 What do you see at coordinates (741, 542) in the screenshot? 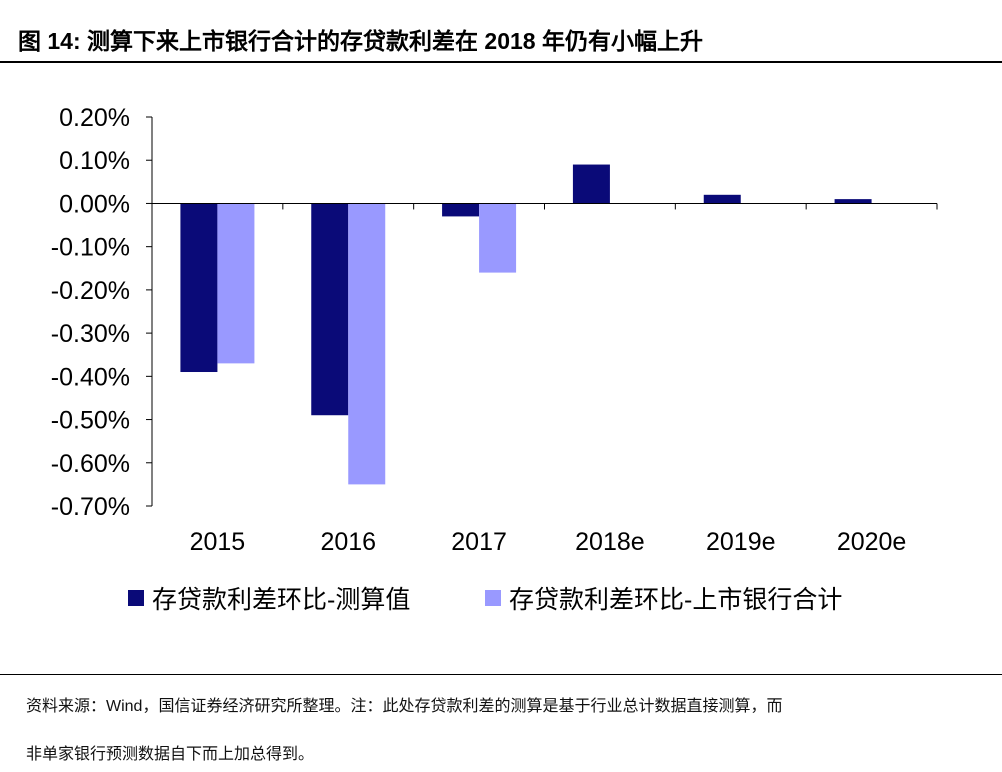
I see `x-tick-label: 2019e` at bounding box center [741, 542].